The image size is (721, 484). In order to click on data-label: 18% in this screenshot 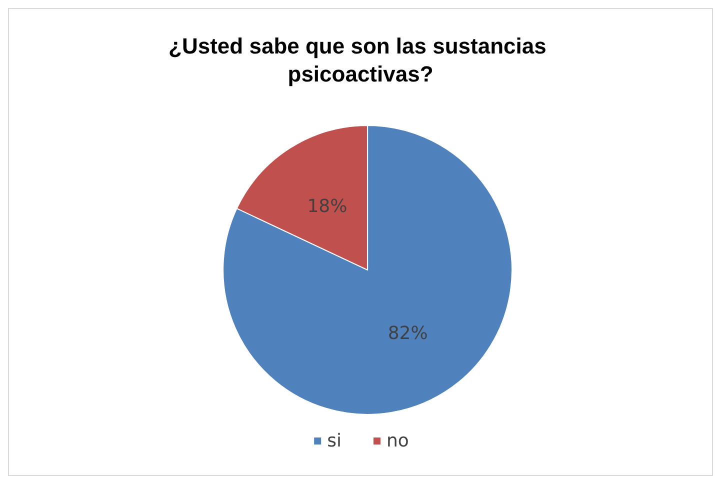, I will do `click(327, 206)`.